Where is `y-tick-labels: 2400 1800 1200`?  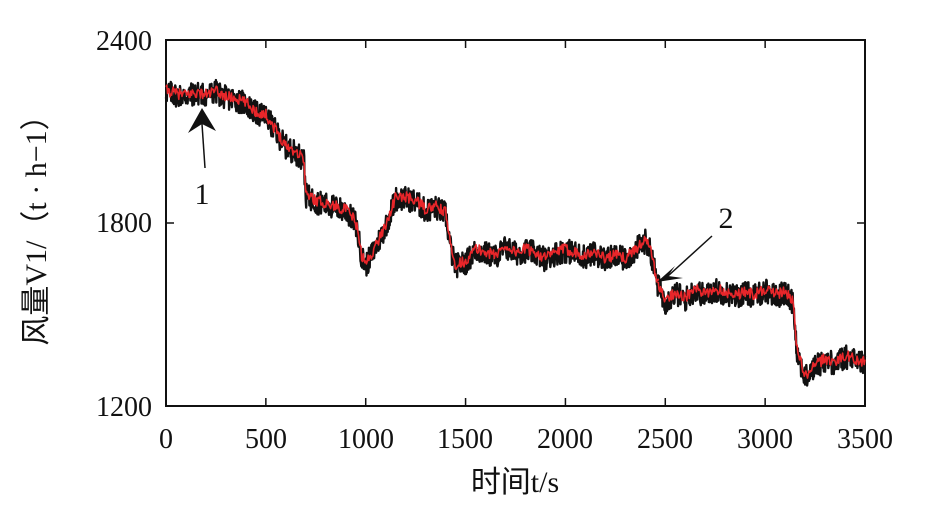 y-tick-labels: 2400 1800 1200 is located at coordinates (124, 224).